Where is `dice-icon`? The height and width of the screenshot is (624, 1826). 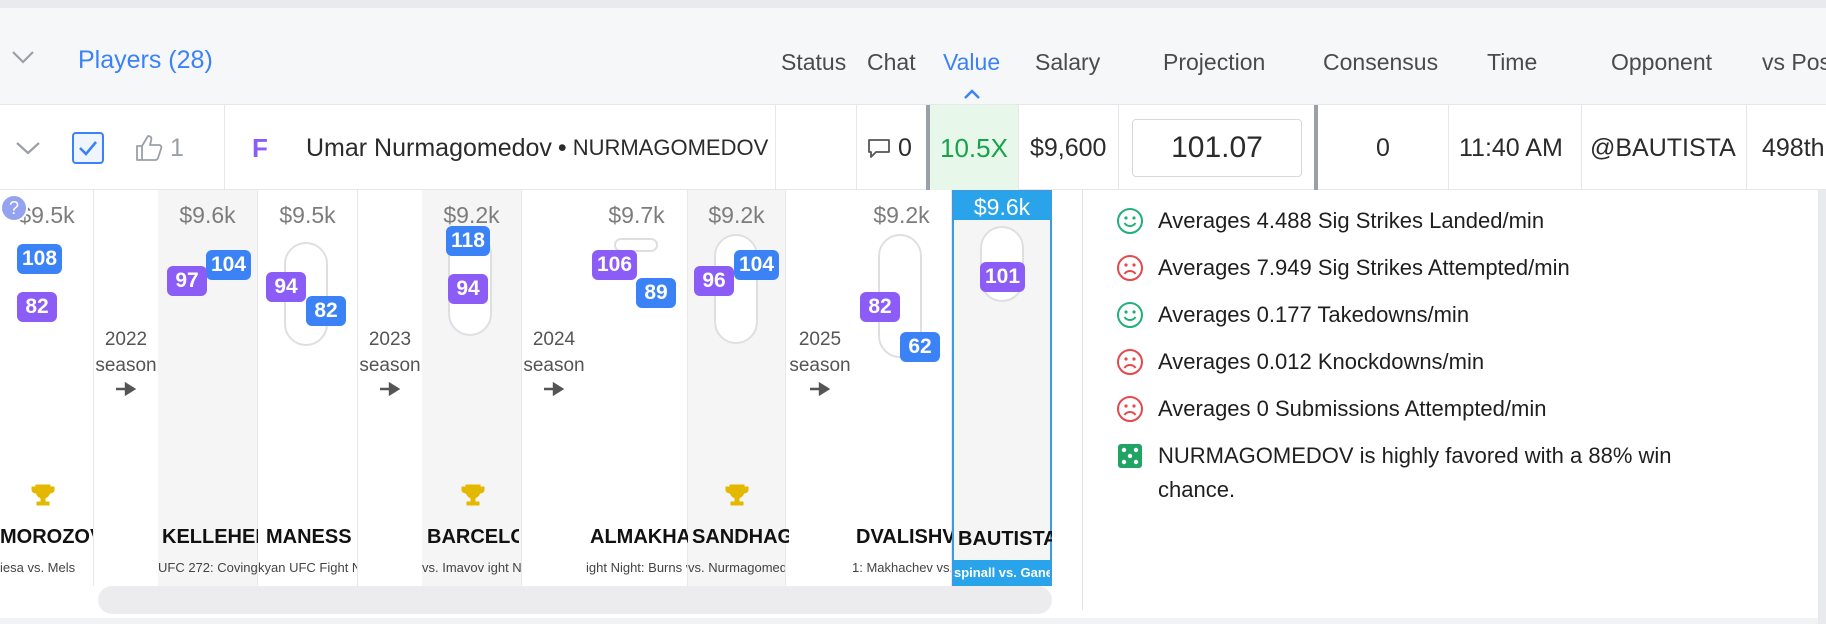 dice-icon is located at coordinates (1130, 456).